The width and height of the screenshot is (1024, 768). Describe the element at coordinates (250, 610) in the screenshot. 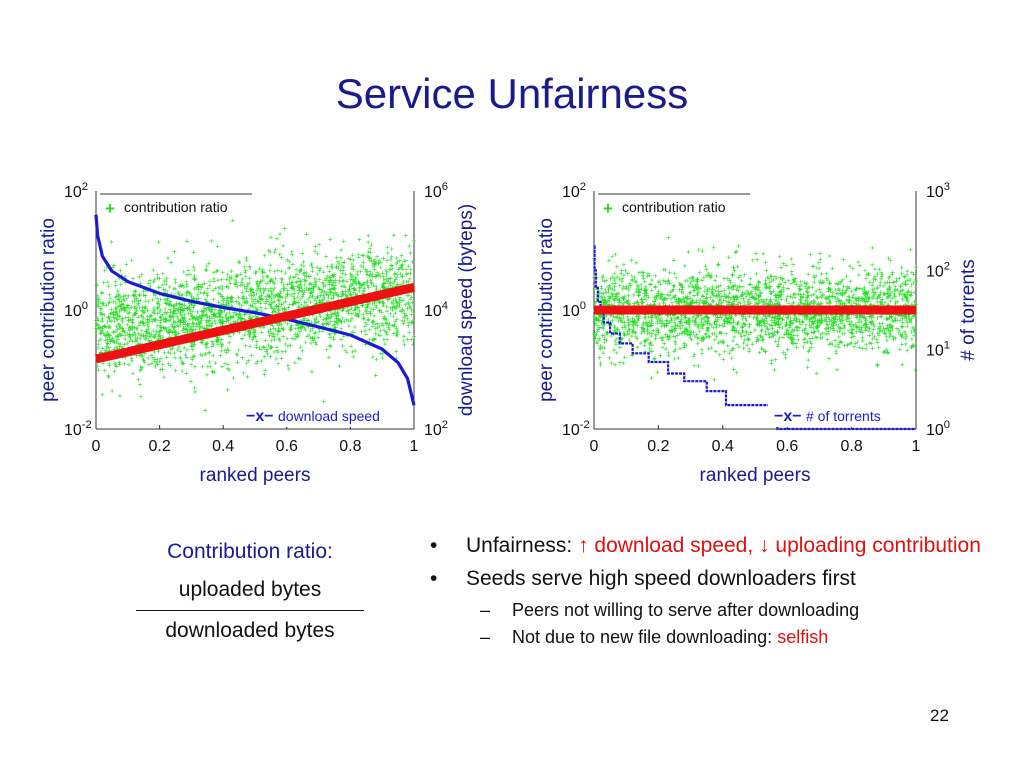

I see `fraction-bar` at that location.